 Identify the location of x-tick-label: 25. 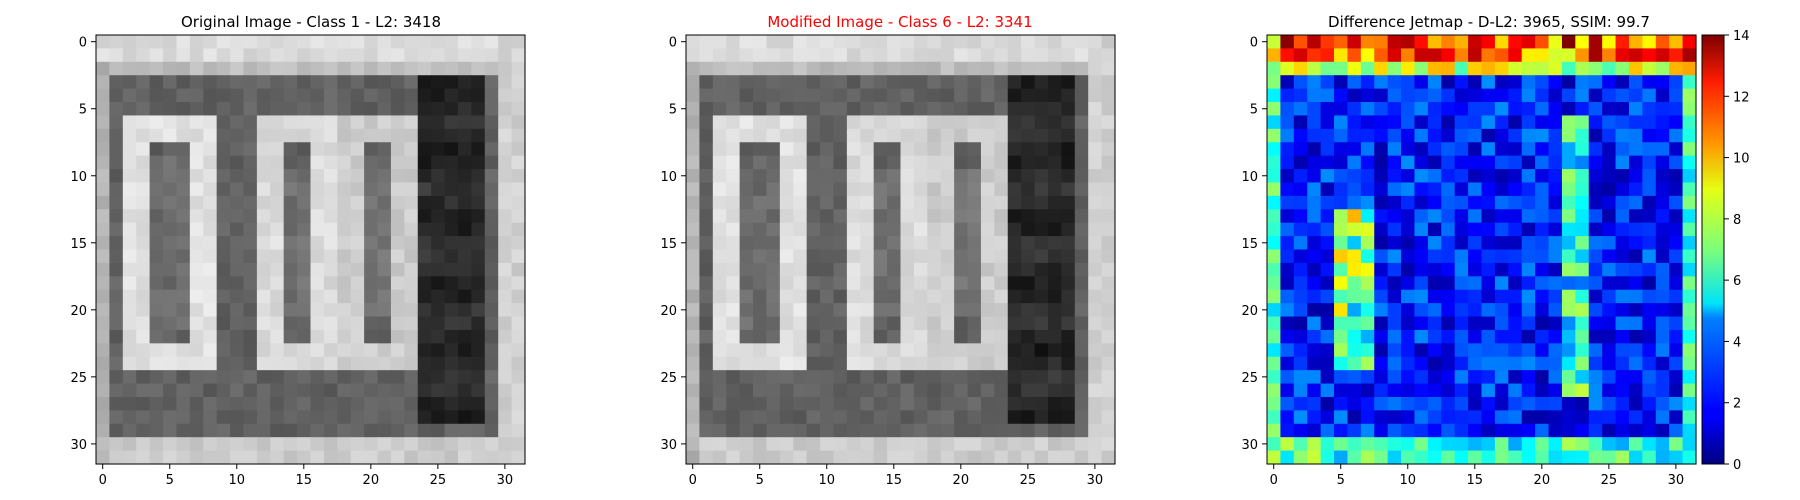
(1028, 480).